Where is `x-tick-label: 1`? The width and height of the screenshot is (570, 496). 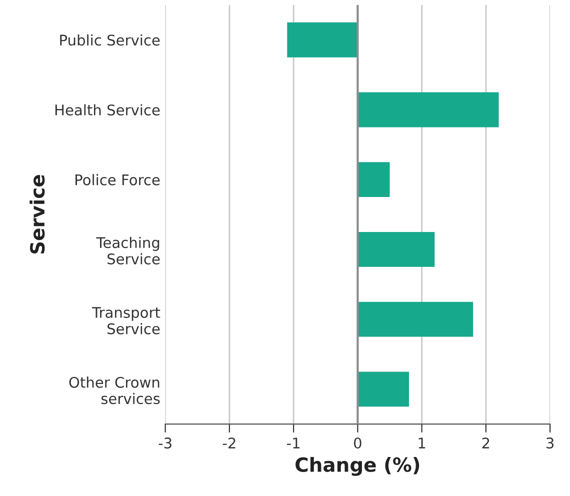
x-tick-label: 1 is located at coordinates (422, 443).